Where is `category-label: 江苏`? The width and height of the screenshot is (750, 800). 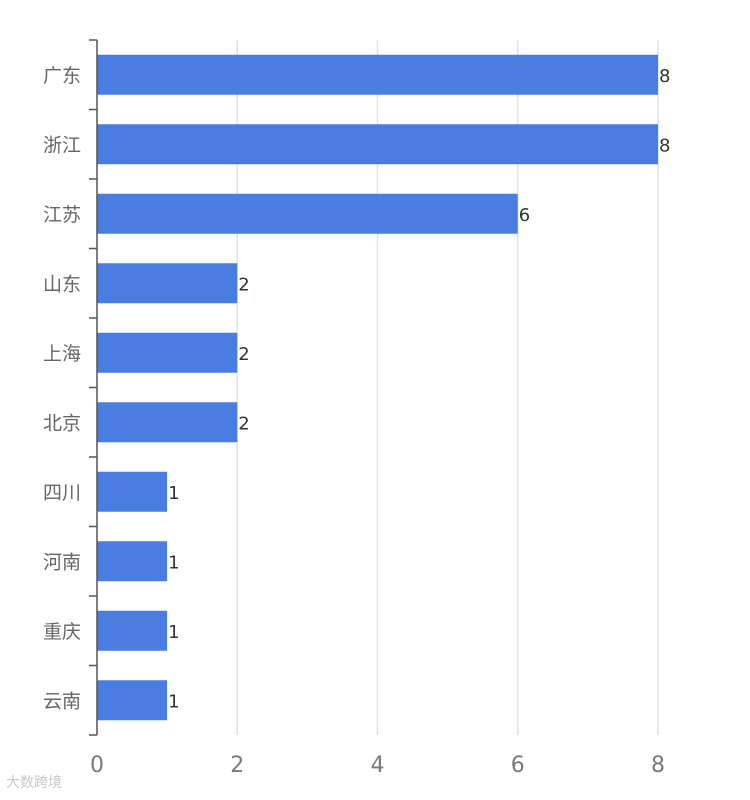
category-label: 江苏 is located at coordinates (62, 215).